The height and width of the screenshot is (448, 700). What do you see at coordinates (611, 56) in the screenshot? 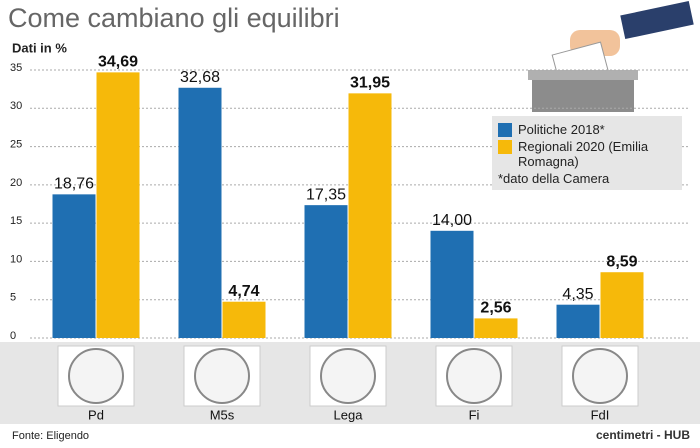
I see `ballot-illustration` at bounding box center [611, 56].